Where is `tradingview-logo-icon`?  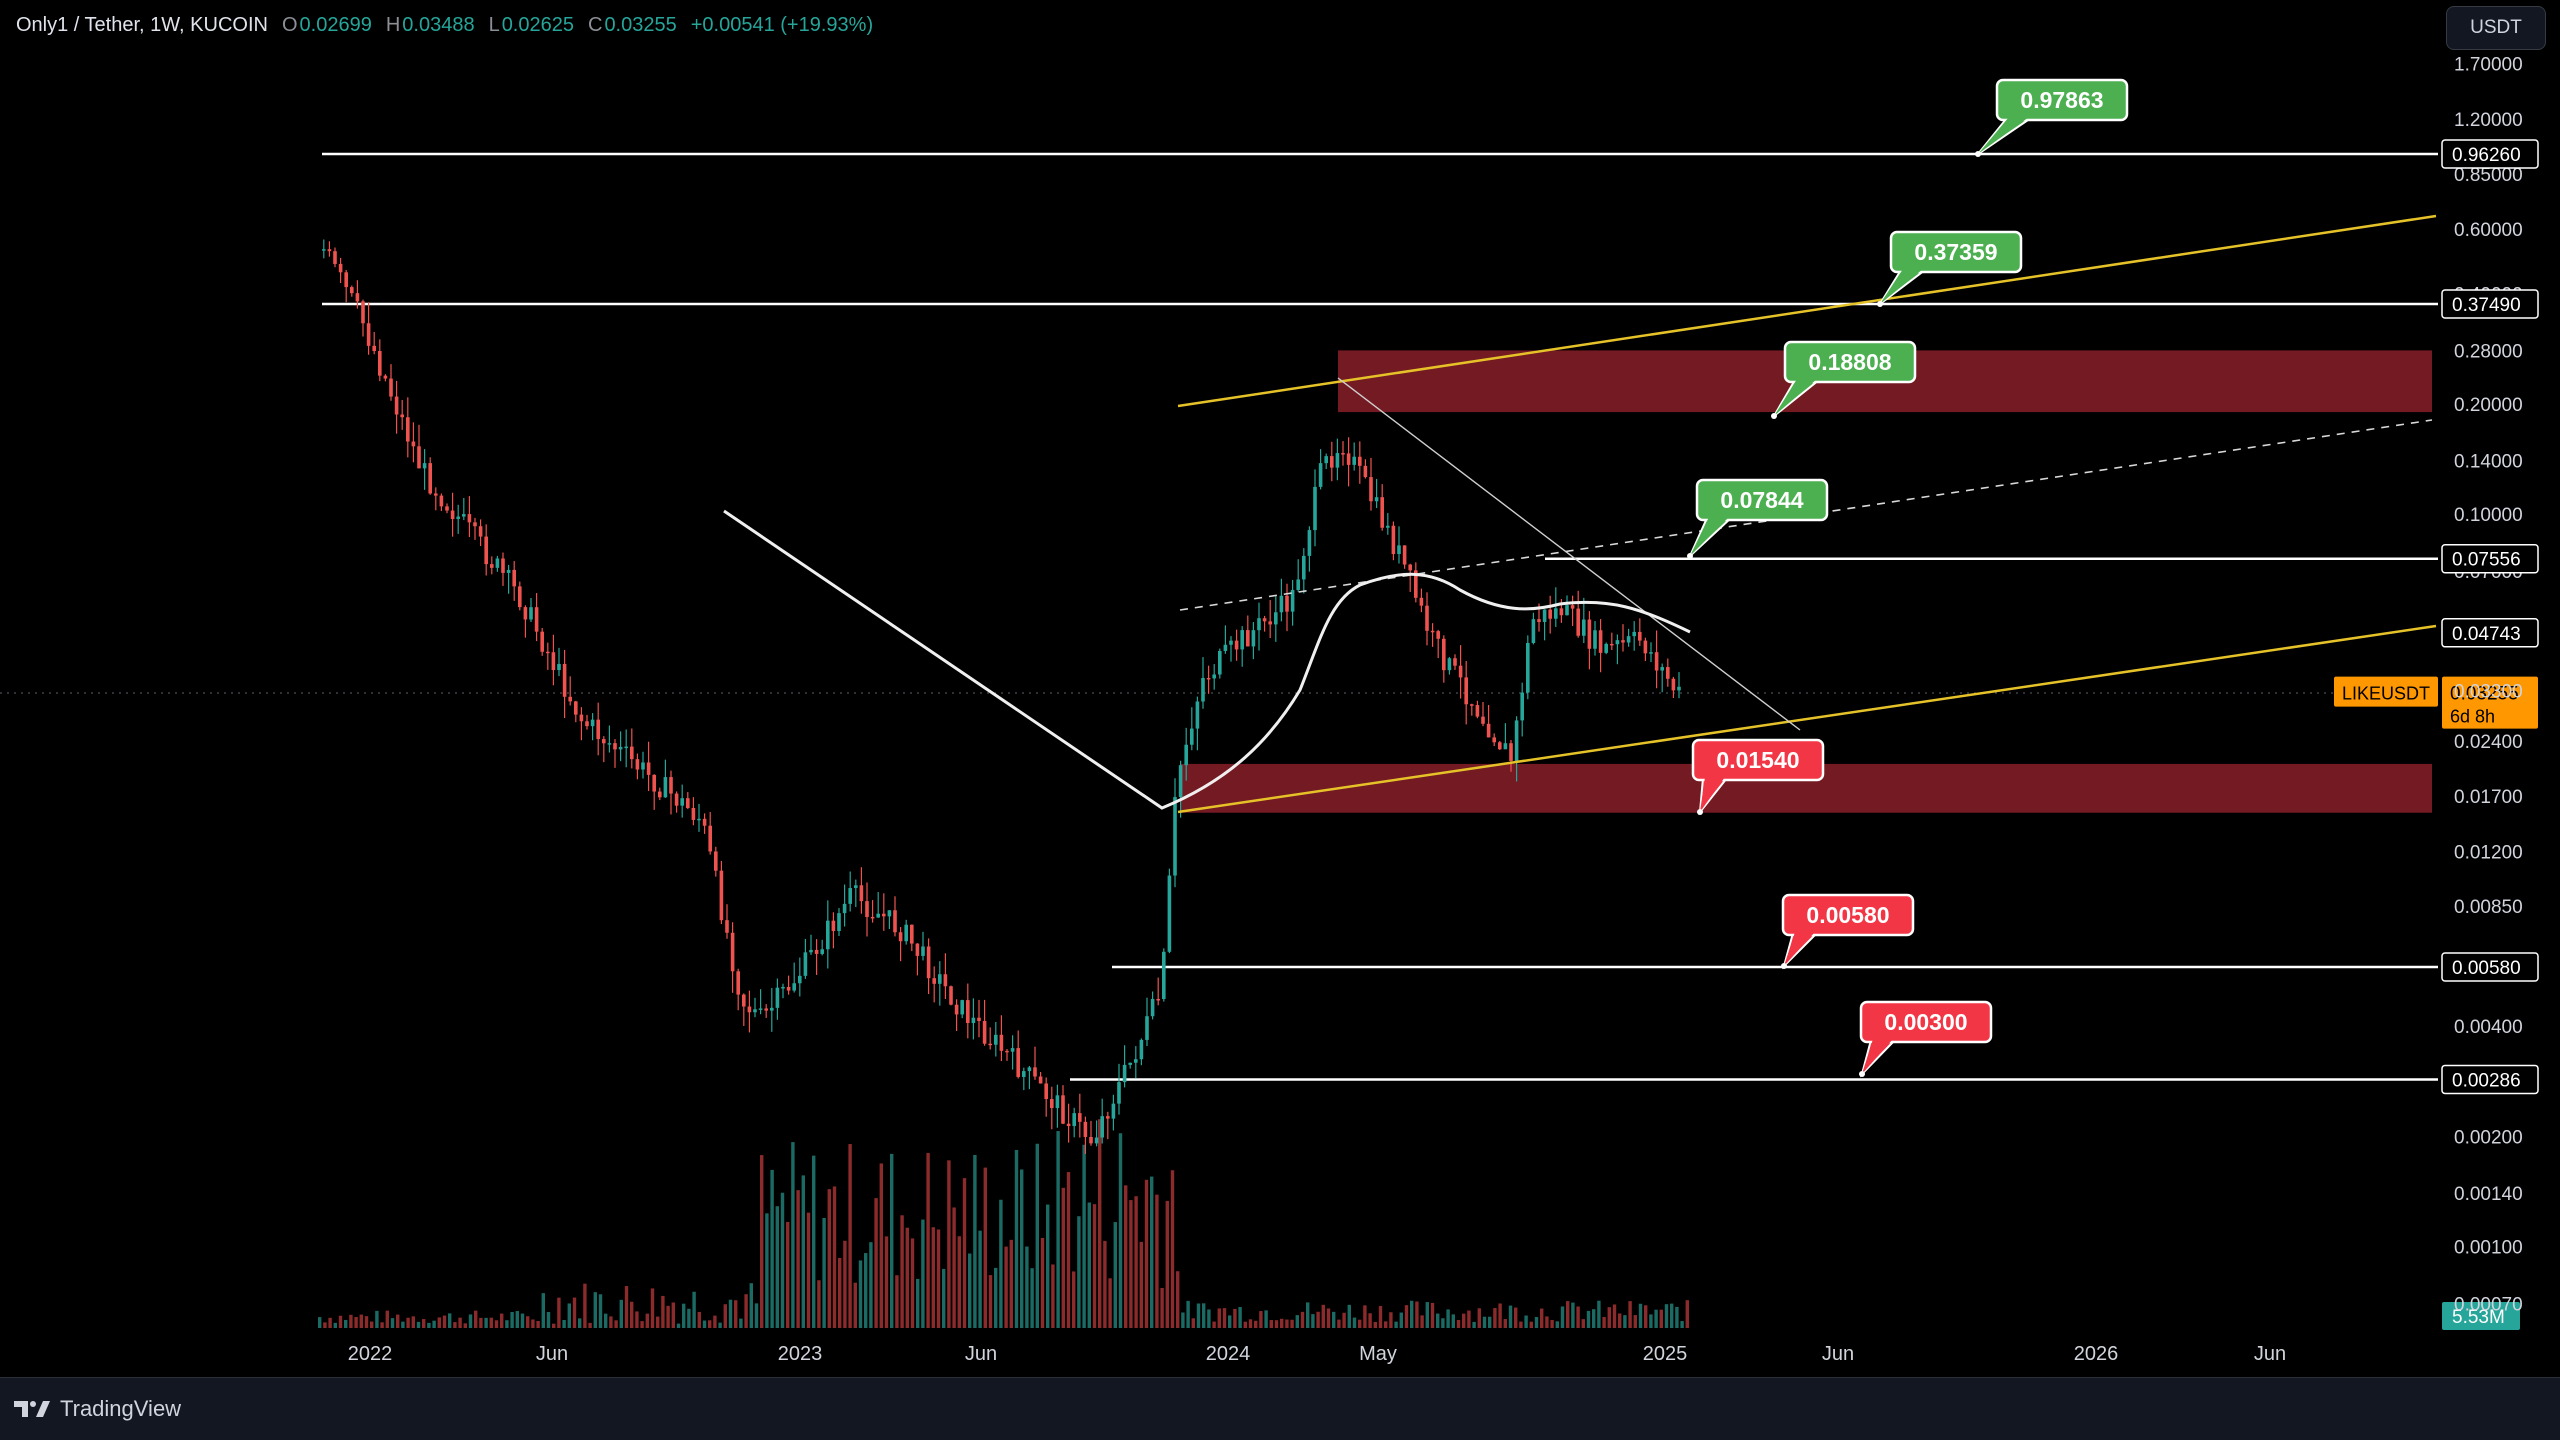 tradingview-logo-icon is located at coordinates (32, 1409).